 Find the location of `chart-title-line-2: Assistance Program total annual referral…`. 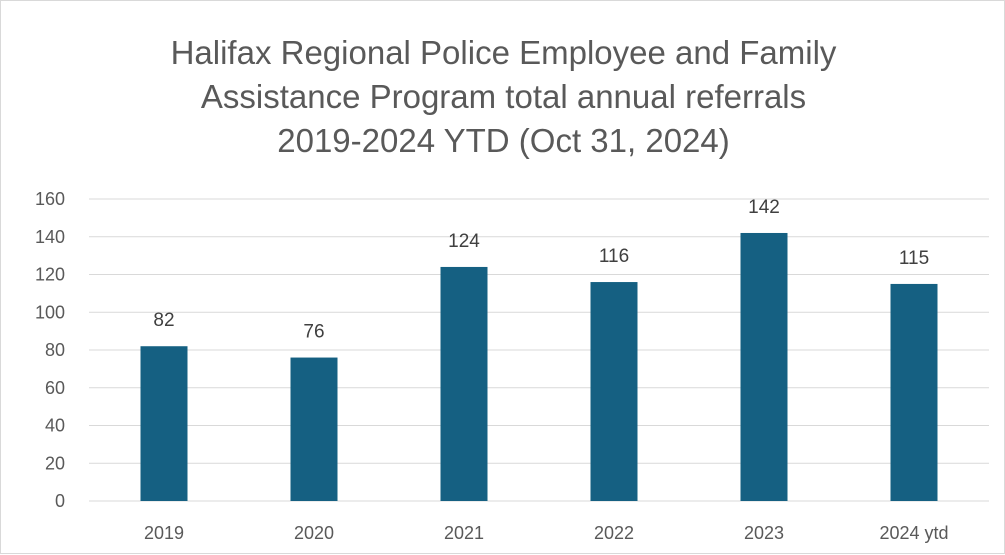

chart-title-line-2: Assistance Program total annual referral… is located at coordinates (503, 96).